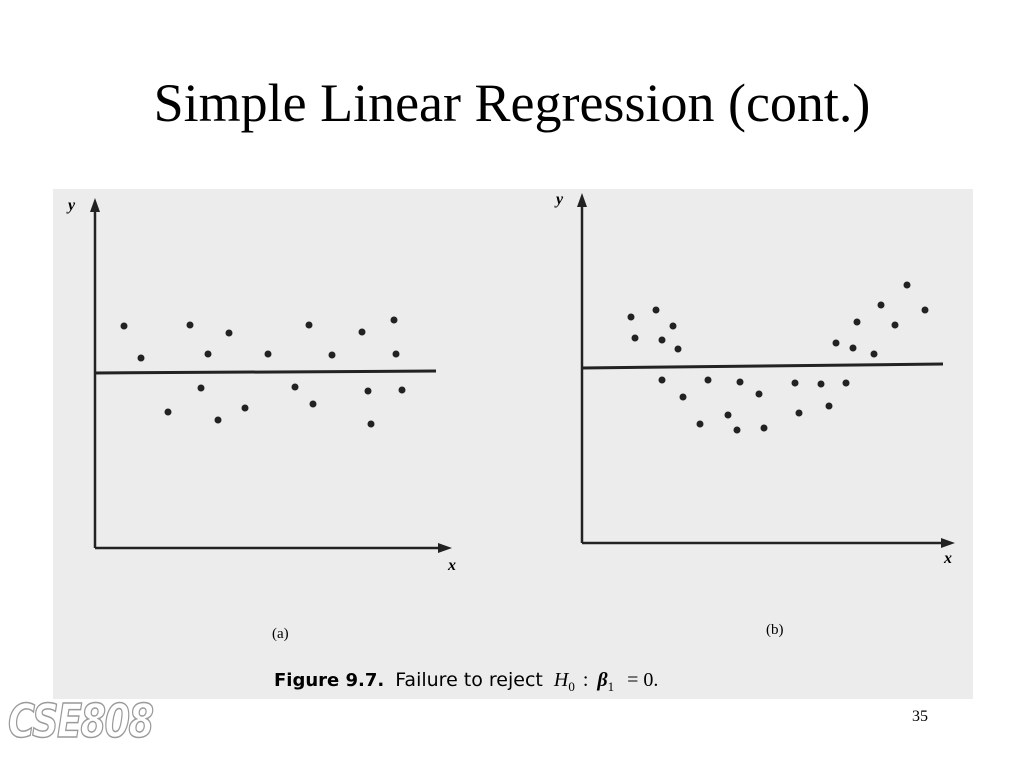 The height and width of the screenshot is (768, 1024). I want to click on caption-text: Failure to reject, so click(469, 680).